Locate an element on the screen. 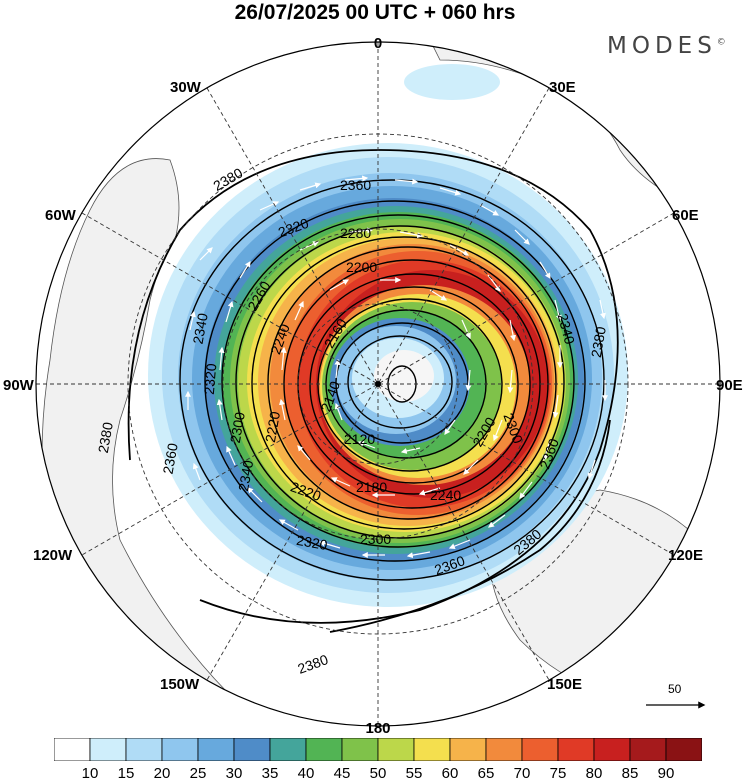 The width and height of the screenshot is (750, 782). contour-label: 2240 is located at coordinates (445, 495).